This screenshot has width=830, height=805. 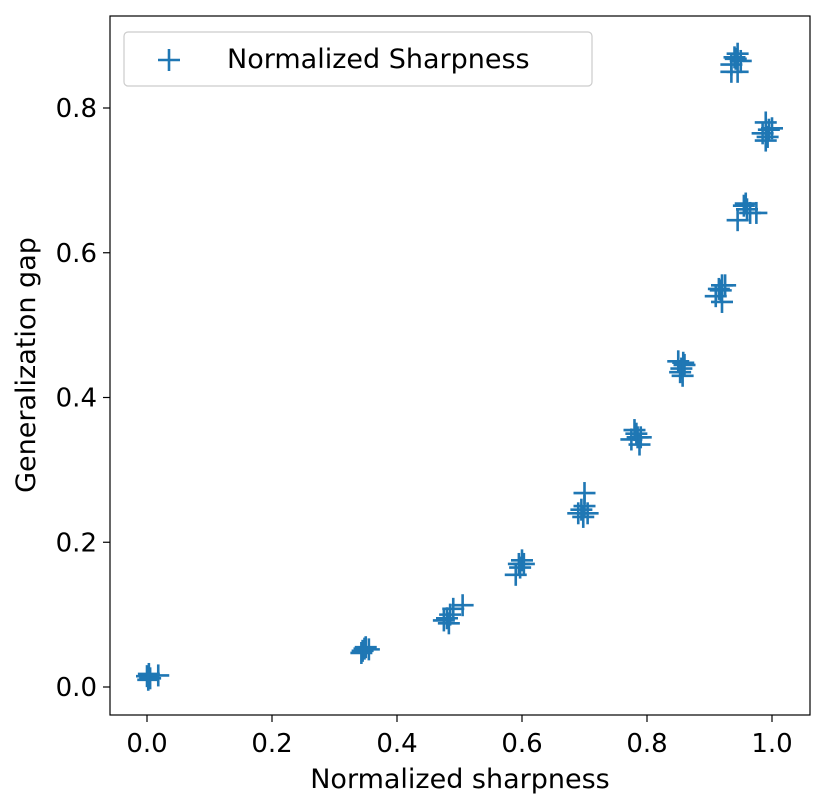 I want to click on legend: Normalized Sharpness, so click(x=358, y=59).